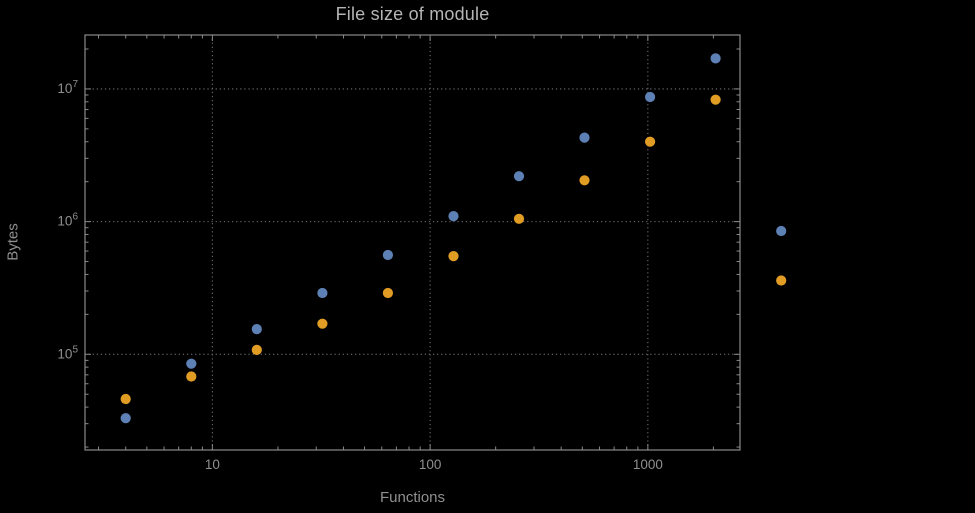 The image size is (975, 513). What do you see at coordinates (67, 87) in the screenshot?
I see `y-tick-label: 10⁷` at bounding box center [67, 87].